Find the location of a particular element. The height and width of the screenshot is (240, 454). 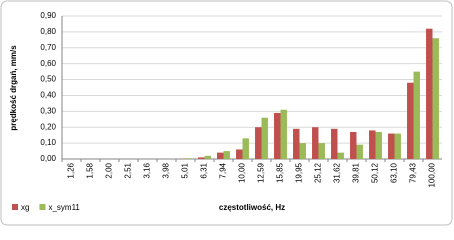

x-tick-label: 39,81 is located at coordinates (356, 172).